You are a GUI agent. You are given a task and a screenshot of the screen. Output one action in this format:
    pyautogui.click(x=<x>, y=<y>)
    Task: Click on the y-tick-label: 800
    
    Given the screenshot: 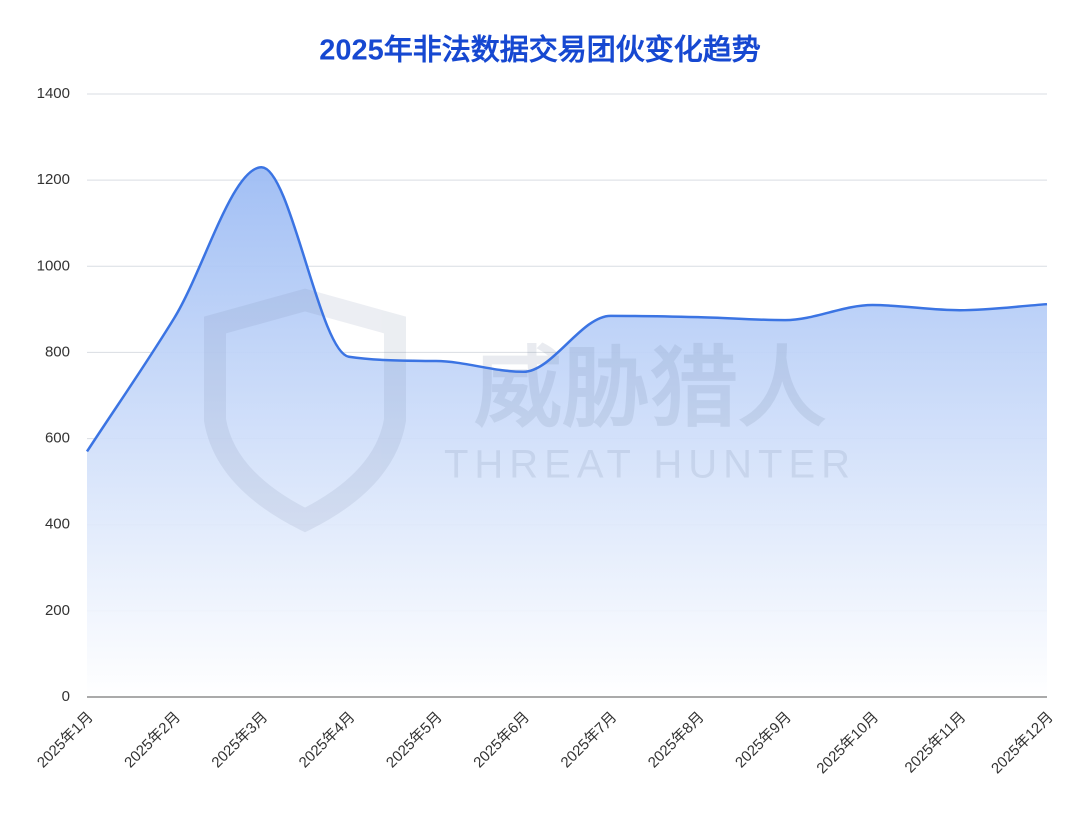 What is the action you would take?
    pyautogui.click(x=57, y=351)
    